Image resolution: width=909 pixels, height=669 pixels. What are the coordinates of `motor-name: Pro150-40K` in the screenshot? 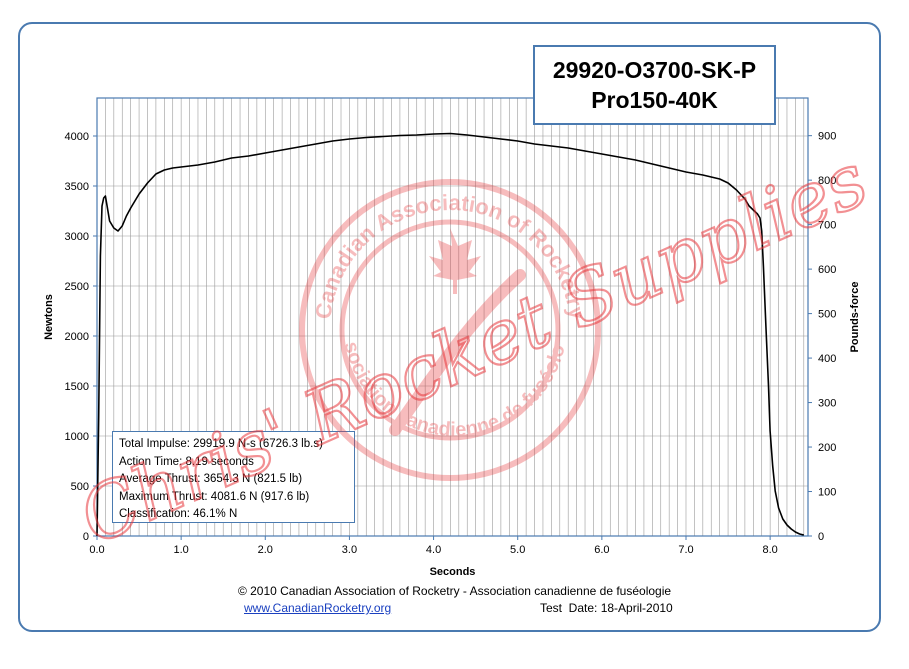 It's located at (654, 100).